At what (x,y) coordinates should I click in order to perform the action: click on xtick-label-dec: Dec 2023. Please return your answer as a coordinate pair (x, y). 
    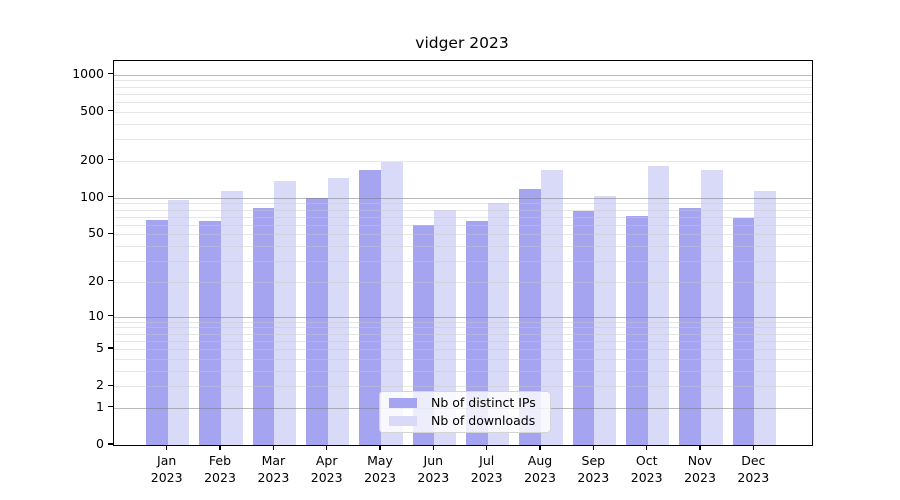
    Looking at the image, I should click on (753, 469).